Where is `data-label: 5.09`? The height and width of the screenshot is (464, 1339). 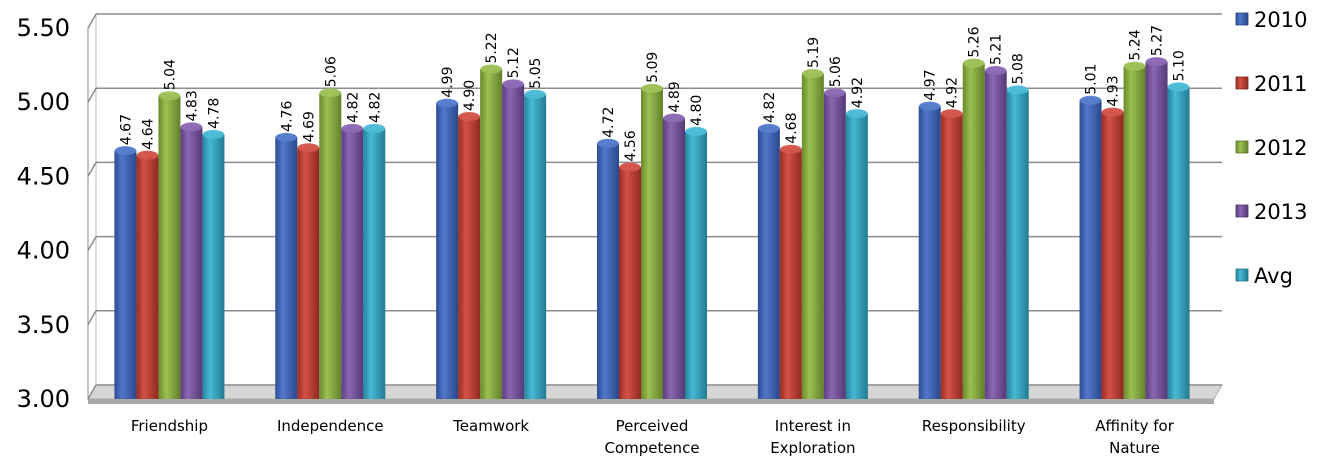 data-label: 5.09 is located at coordinates (653, 67).